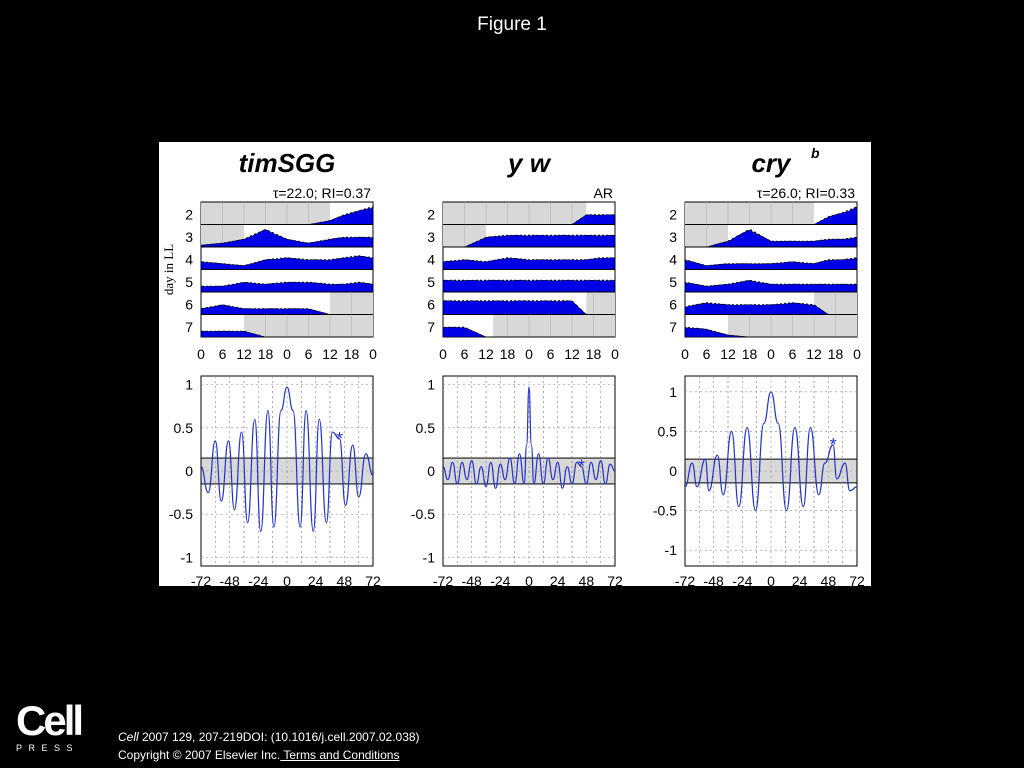 The width and height of the screenshot is (1024, 768). Describe the element at coordinates (199, 755) in the screenshot. I see `copyright-text: Copyright © 2007 Elsevier Inc.` at that location.